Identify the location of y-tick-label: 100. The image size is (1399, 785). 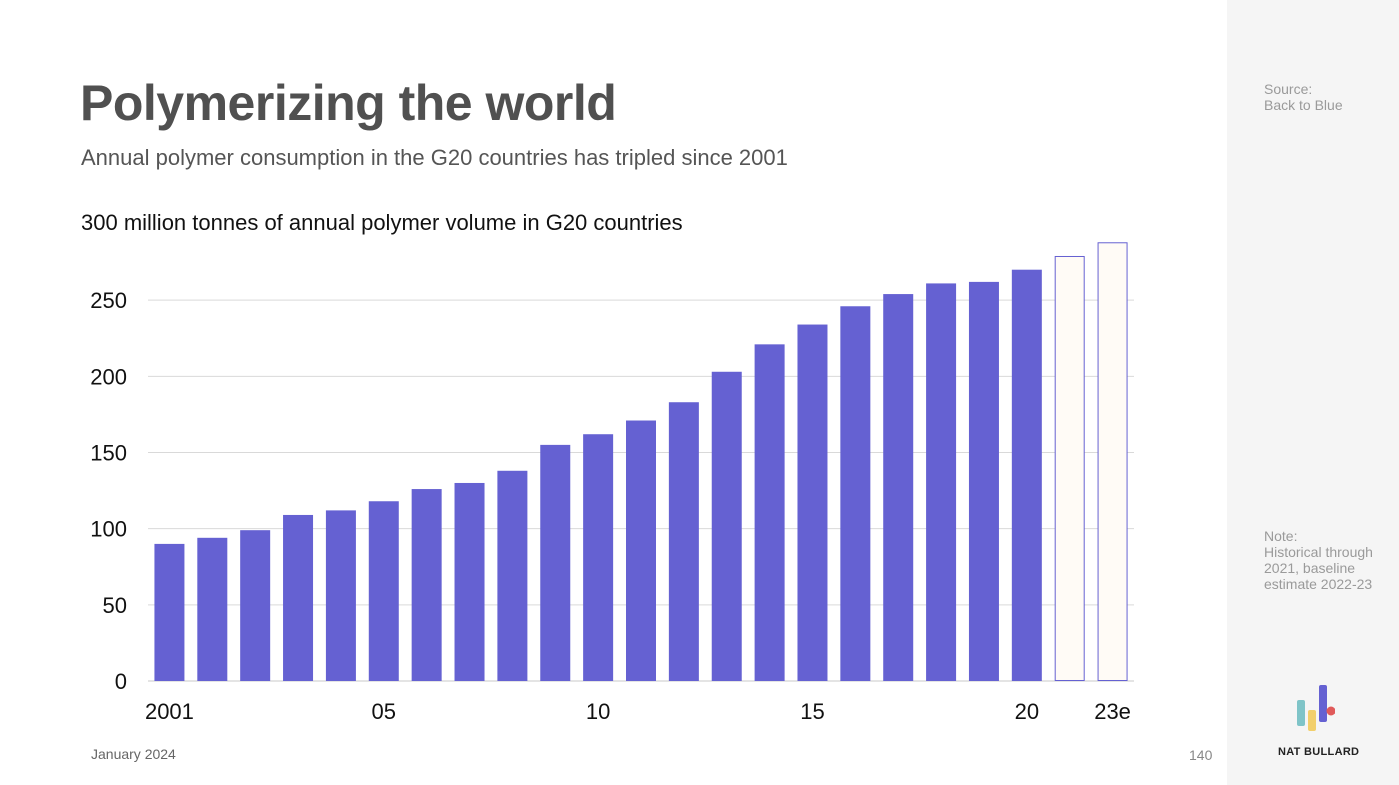
(108, 529).